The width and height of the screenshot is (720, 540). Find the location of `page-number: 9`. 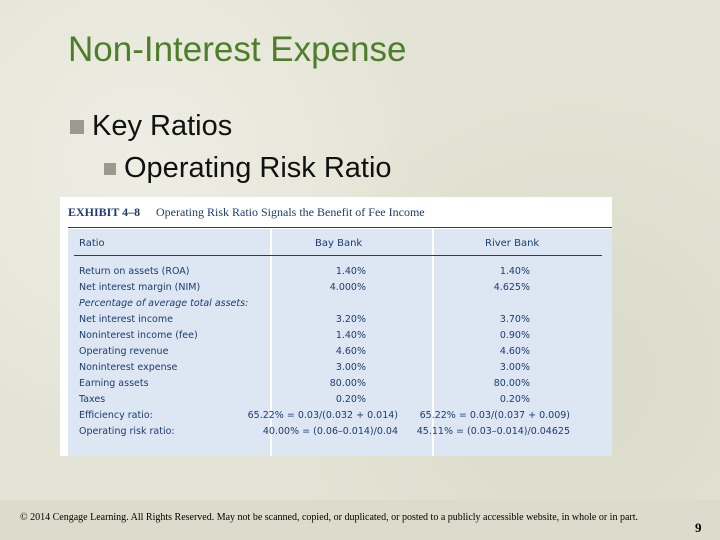

page-number: 9 is located at coordinates (698, 527).